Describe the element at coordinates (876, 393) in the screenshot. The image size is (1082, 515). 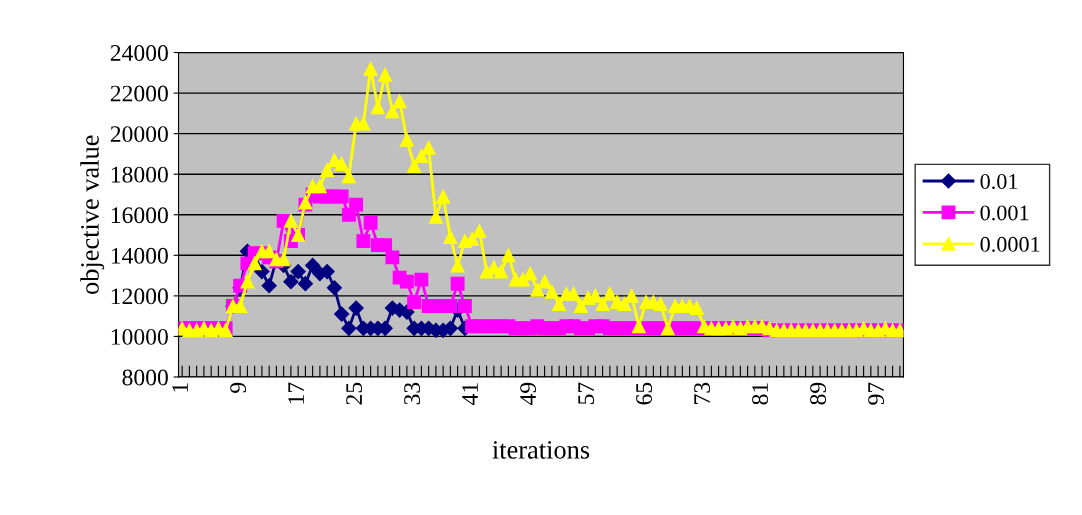
I see `x-tick-label: 97` at that location.